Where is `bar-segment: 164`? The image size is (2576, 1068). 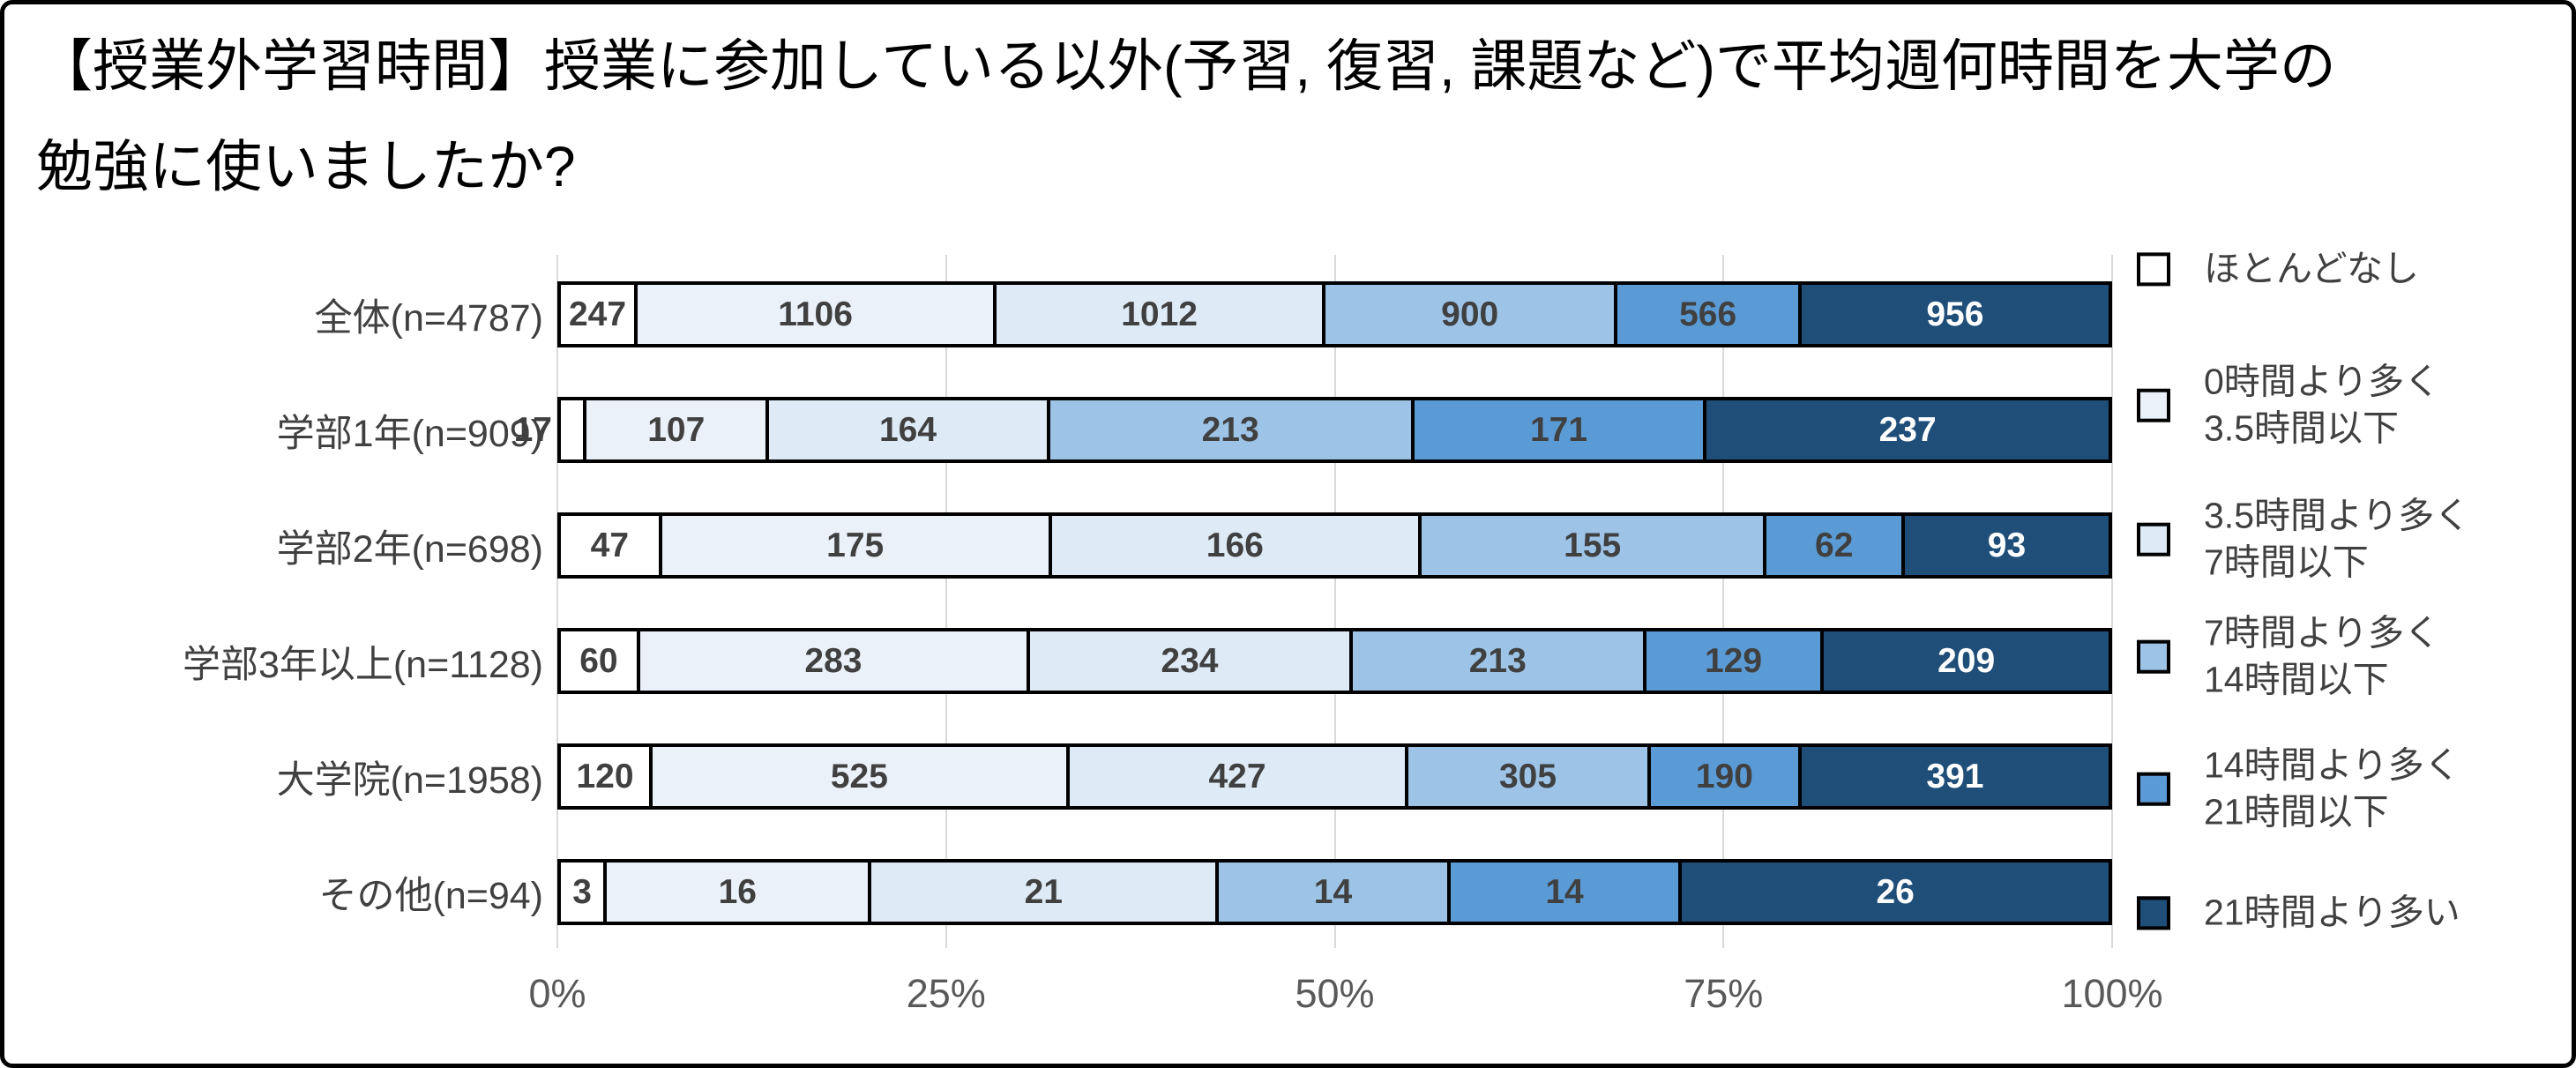 bar-segment: 164 is located at coordinates (909, 430).